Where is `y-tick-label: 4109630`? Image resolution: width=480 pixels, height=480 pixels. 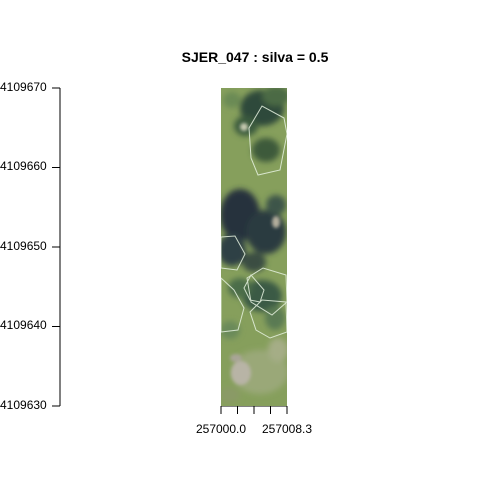 y-tick-label: 4109630 is located at coordinates (23, 405).